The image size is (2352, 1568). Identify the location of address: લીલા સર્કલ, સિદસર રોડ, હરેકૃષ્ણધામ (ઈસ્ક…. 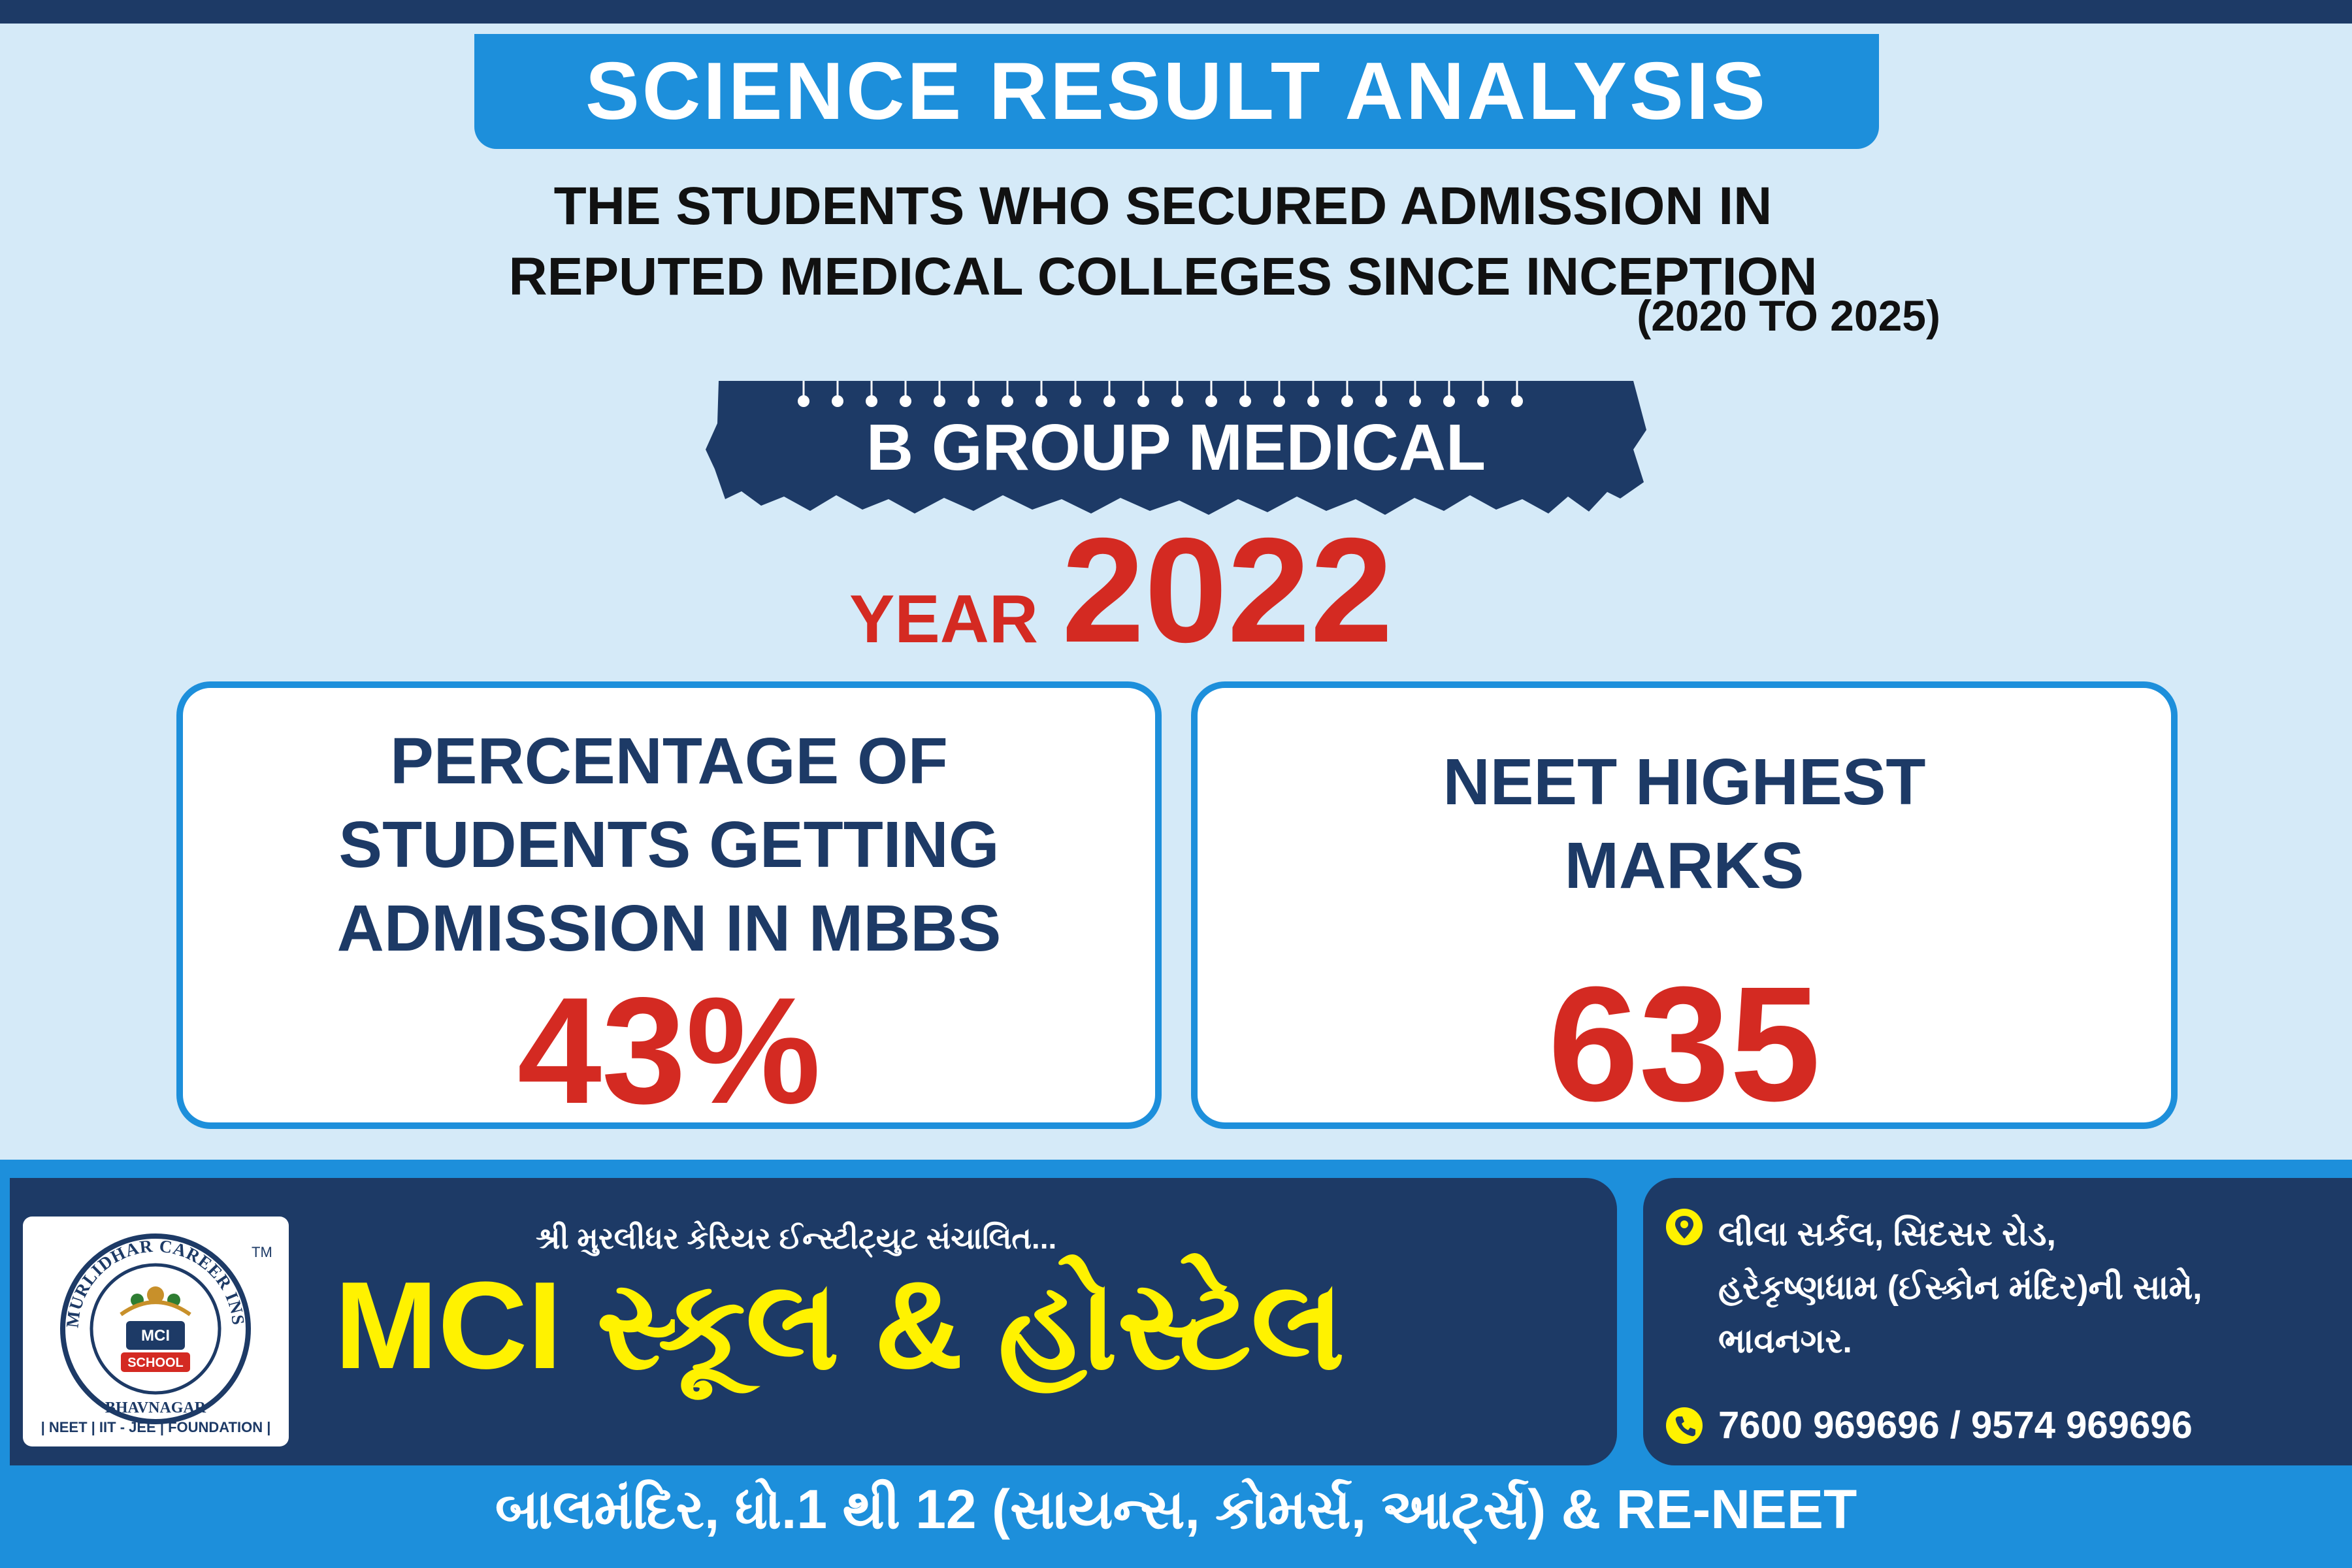
(1933, 1287).